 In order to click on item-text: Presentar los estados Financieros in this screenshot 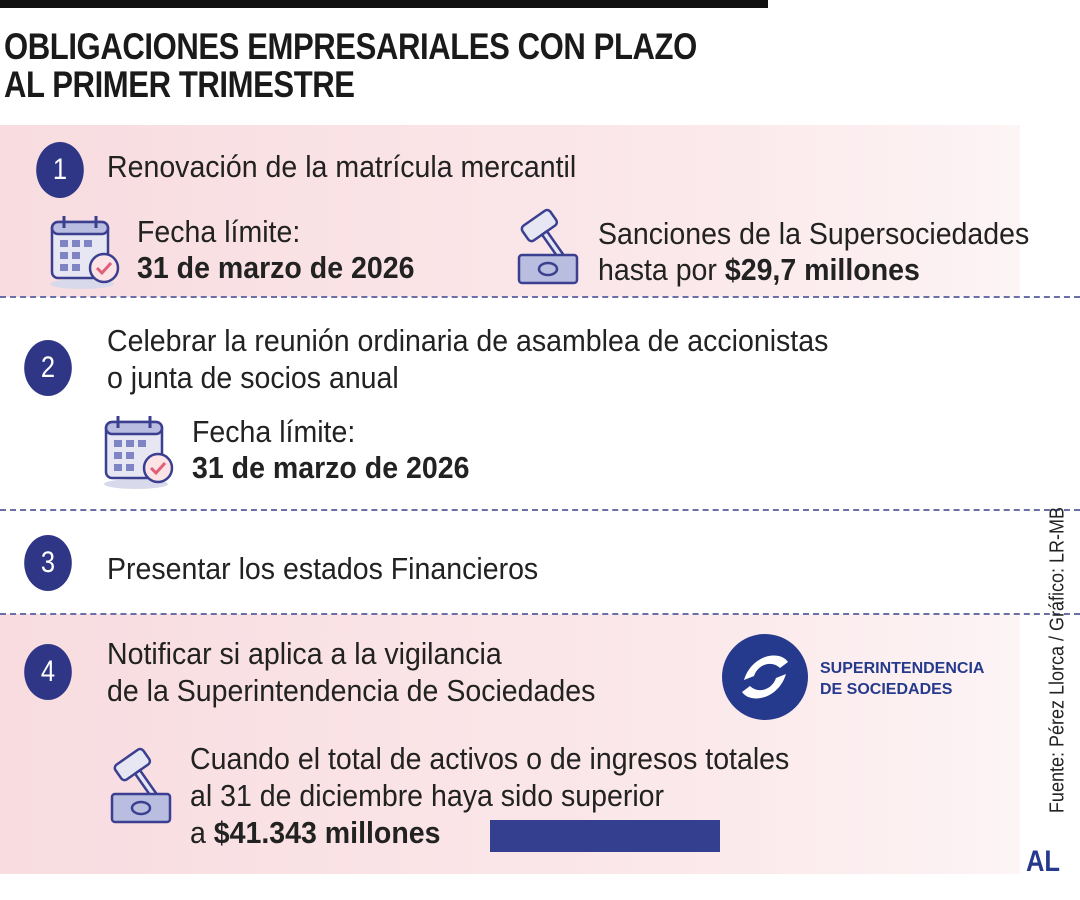, I will do `click(323, 568)`.